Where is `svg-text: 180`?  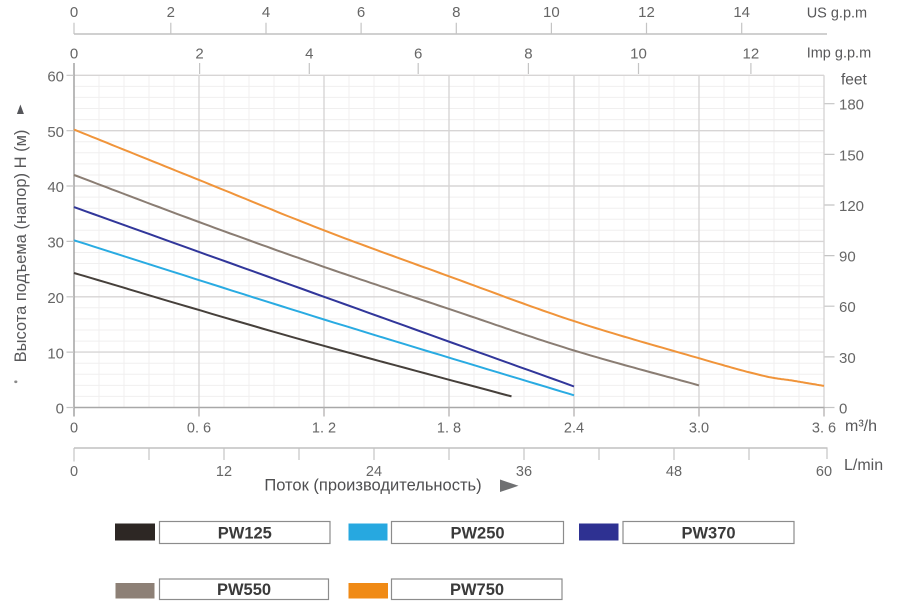 svg-text: 180 is located at coordinates (851, 105).